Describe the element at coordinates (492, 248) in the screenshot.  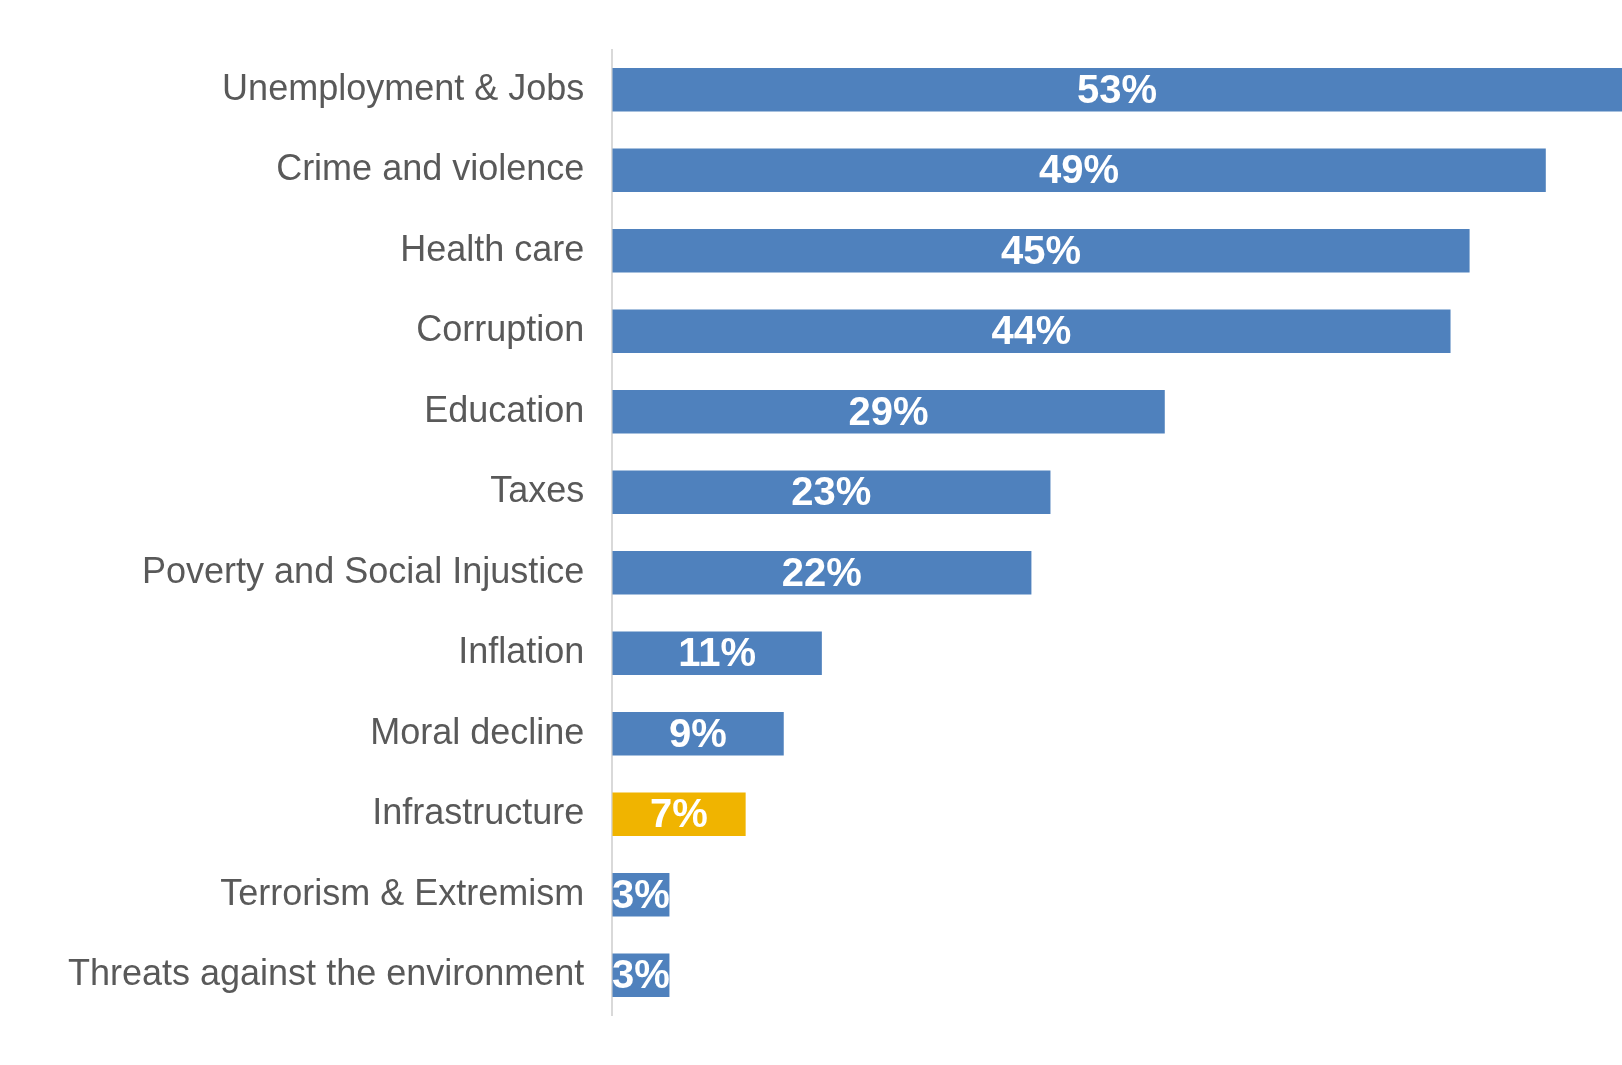
I see `y-tick-label: Health care` at that location.